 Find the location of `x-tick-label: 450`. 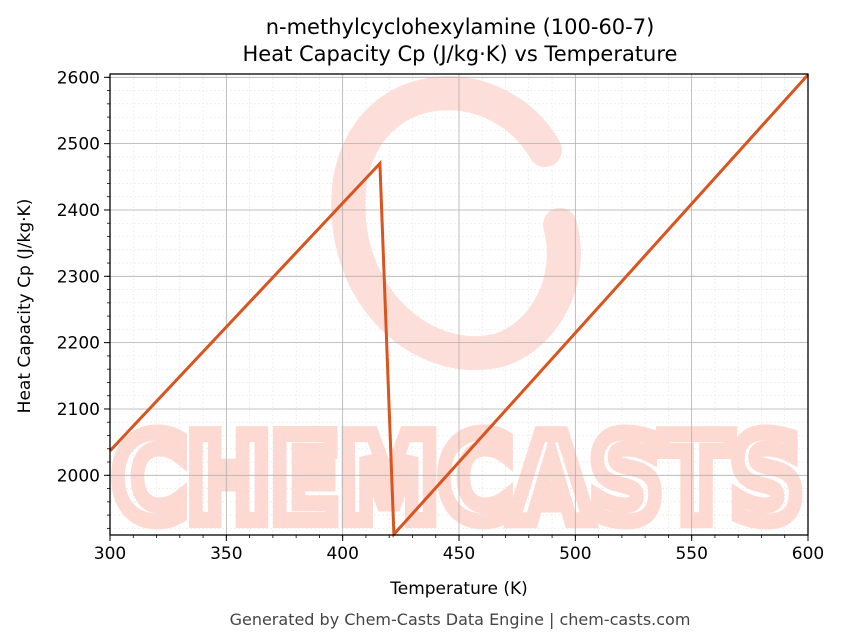

x-tick-label: 450 is located at coordinates (459, 554).